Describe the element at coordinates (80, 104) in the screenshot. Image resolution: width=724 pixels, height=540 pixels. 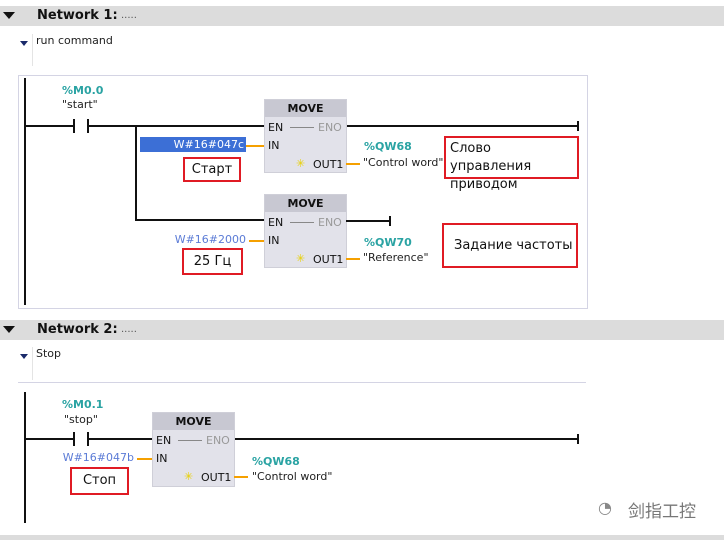
I see `contact-tag: "start"` at that location.